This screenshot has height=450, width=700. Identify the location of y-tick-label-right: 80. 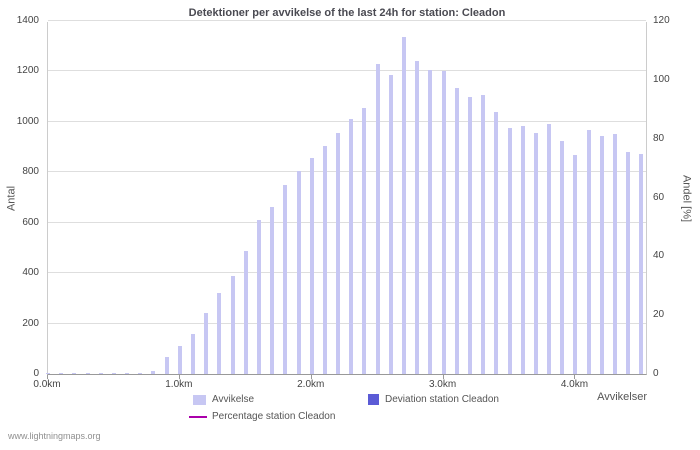
(659, 138).